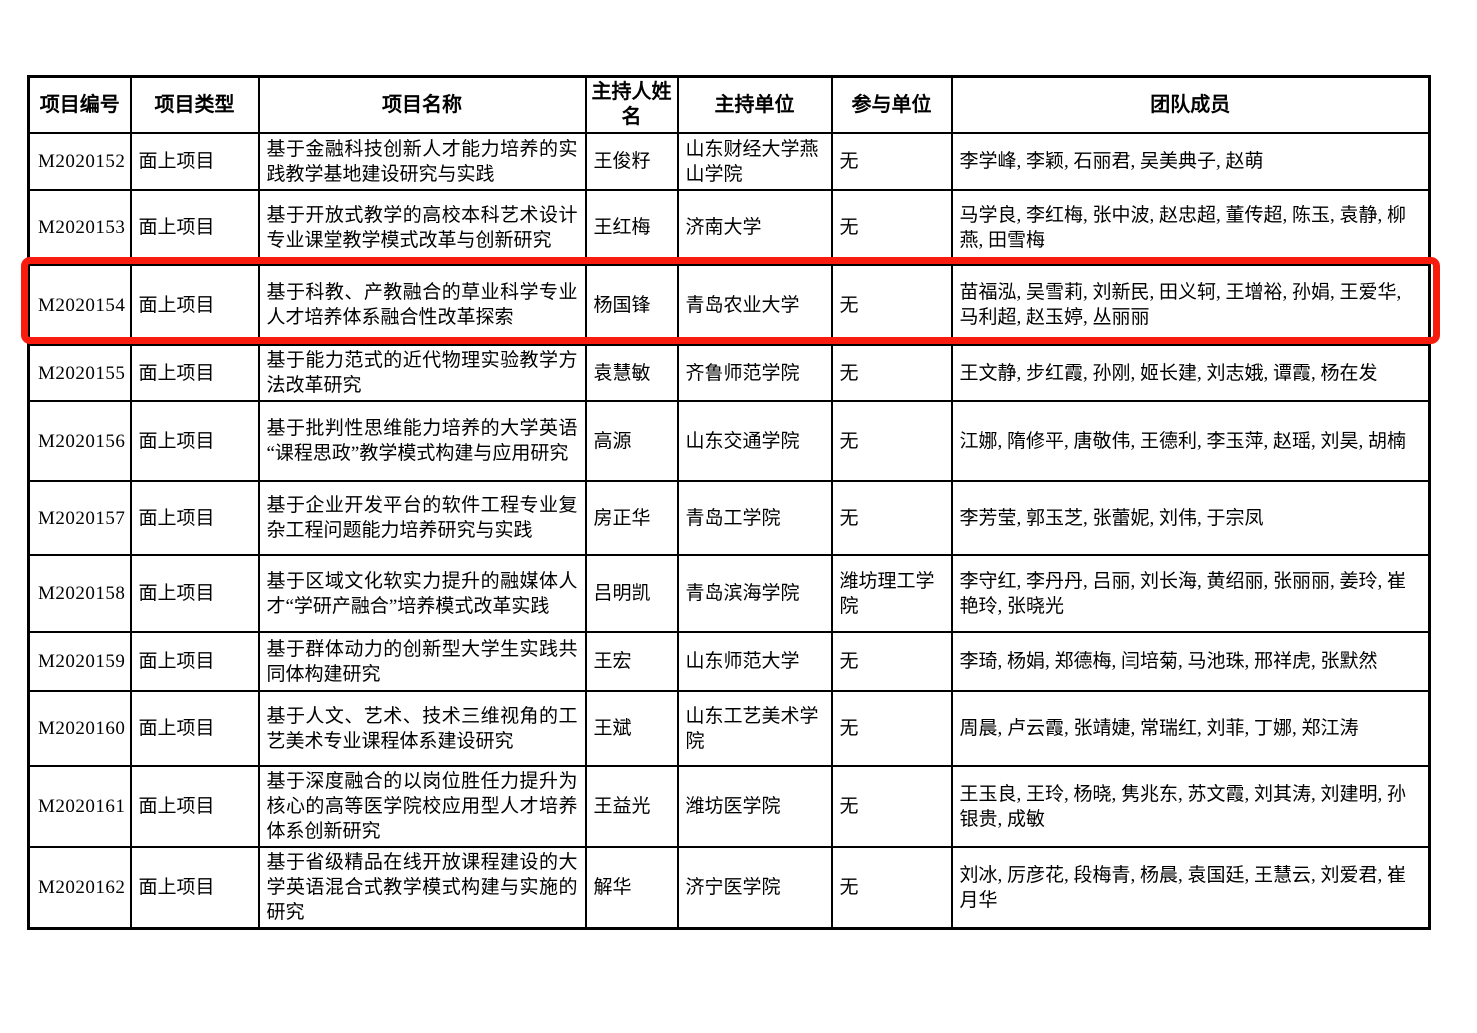 This screenshot has height=1033, width=1477. Describe the element at coordinates (79, 888) in the screenshot. I see `cell-project-id: M2020162` at that location.